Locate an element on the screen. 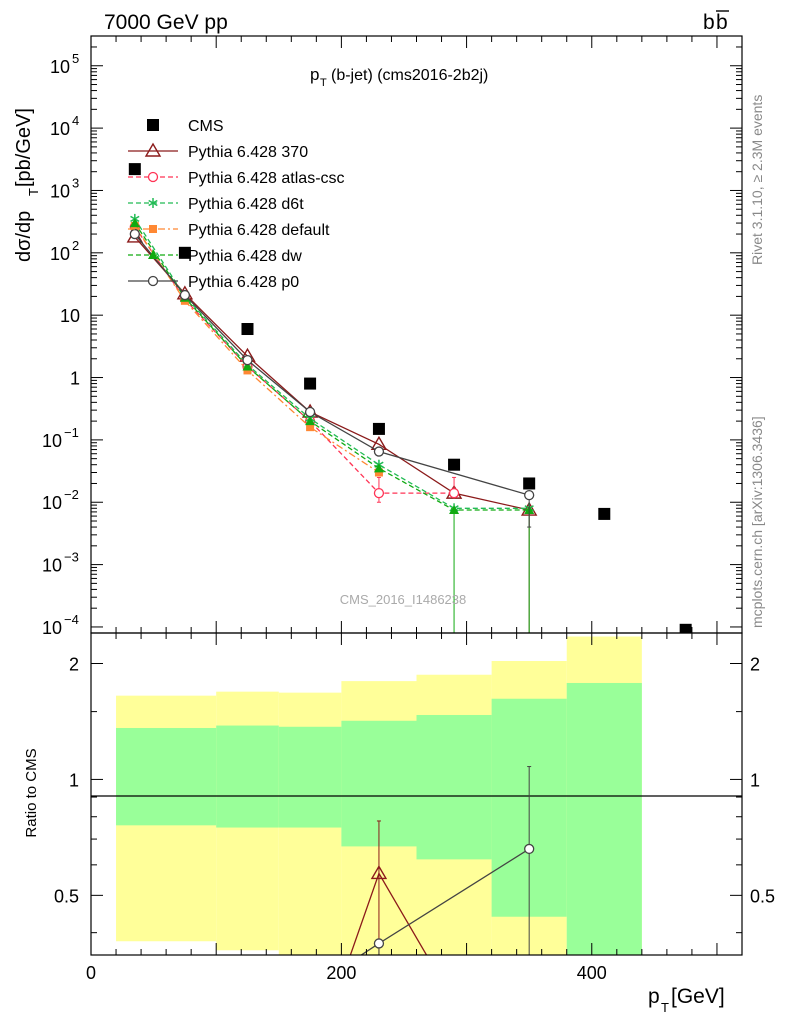 Image resolution: width=786 pixels, height=1024 pixels. y-tick-label: 10 5 is located at coordinates (64, 64).